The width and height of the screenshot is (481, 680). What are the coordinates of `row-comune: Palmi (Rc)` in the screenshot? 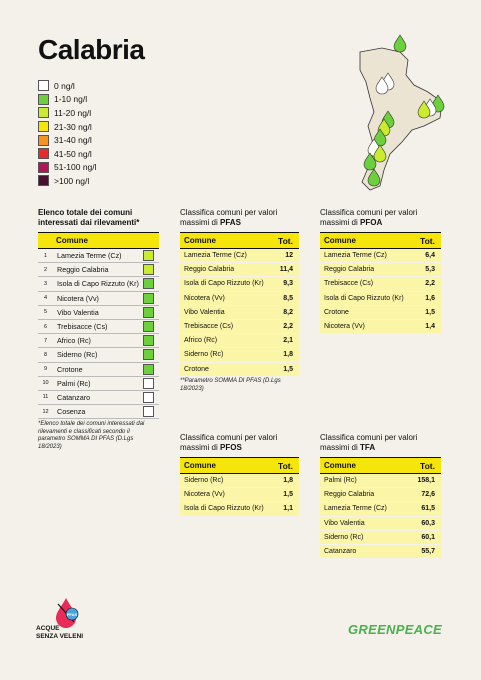 It's located at (364, 481).